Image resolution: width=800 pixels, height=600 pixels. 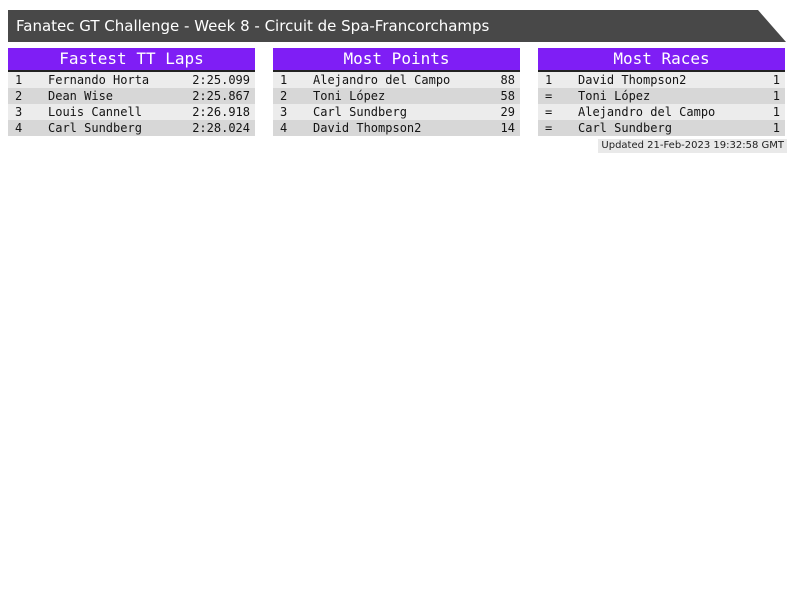 What do you see at coordinates (661, 59) in the screenshot?
I see `board-title: Most Races` at bounding box center [661, 59].